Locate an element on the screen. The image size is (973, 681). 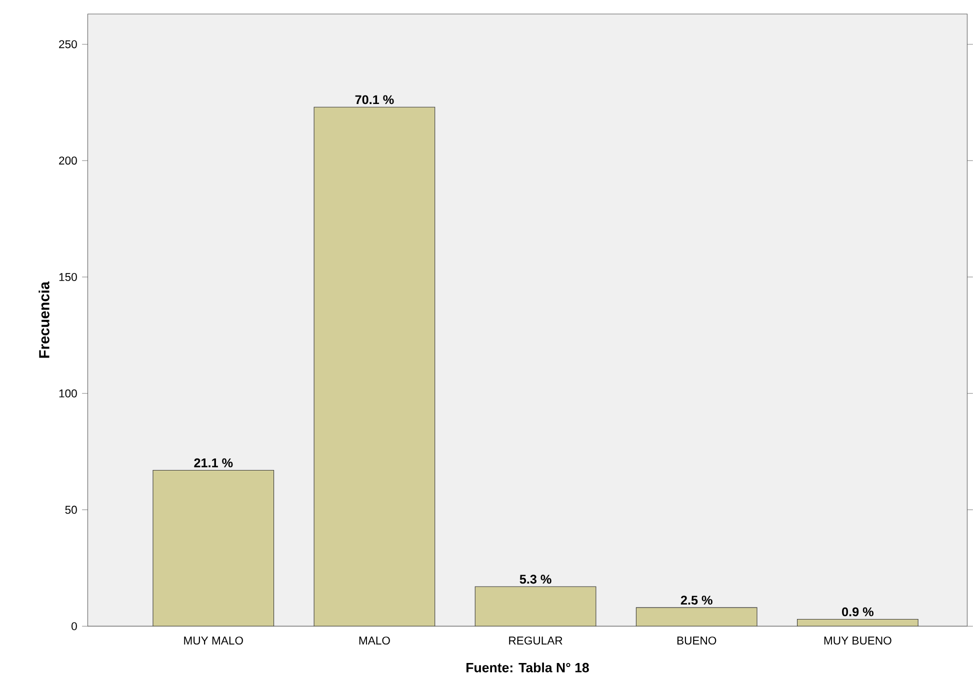
y-tick-label: 100 is located at coordinates (68, 393).